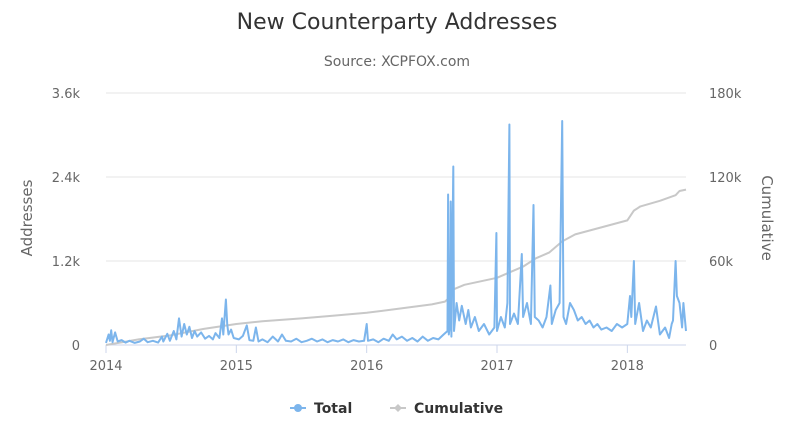 Image resolution: width=795 pixels, height=445 pixels. What do you see at coordinates (66, 94) in the screenshot?
I see `y-tick-label-left: 3.6k` at bounding box center [66, 94].